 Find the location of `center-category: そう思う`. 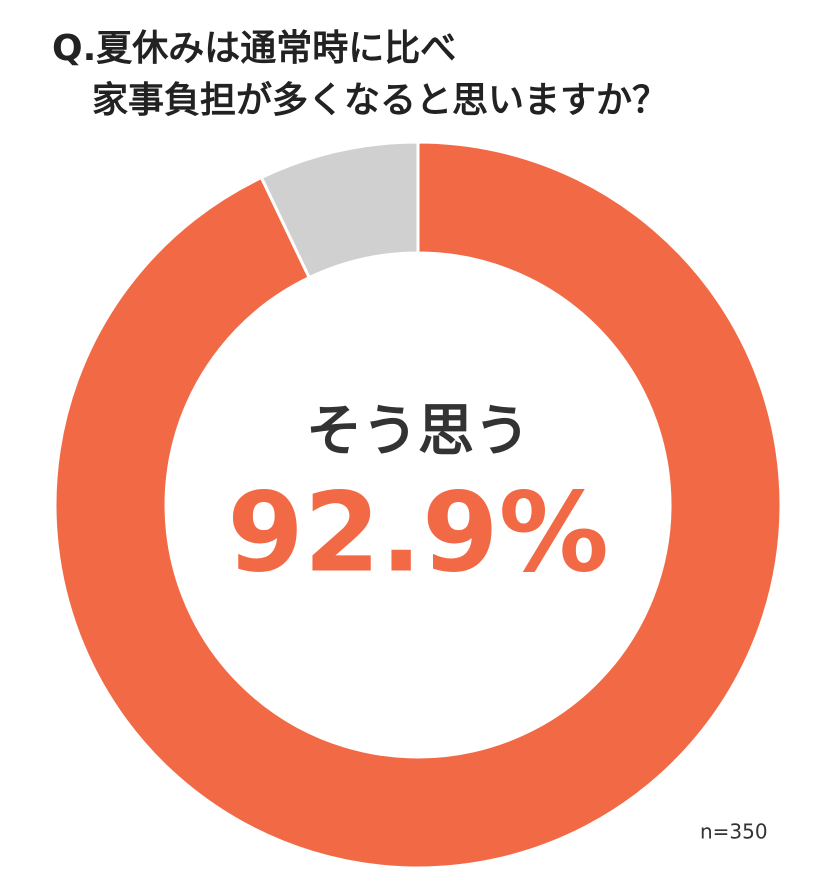

center-category: そう思う is located at coordinates (418, 431).